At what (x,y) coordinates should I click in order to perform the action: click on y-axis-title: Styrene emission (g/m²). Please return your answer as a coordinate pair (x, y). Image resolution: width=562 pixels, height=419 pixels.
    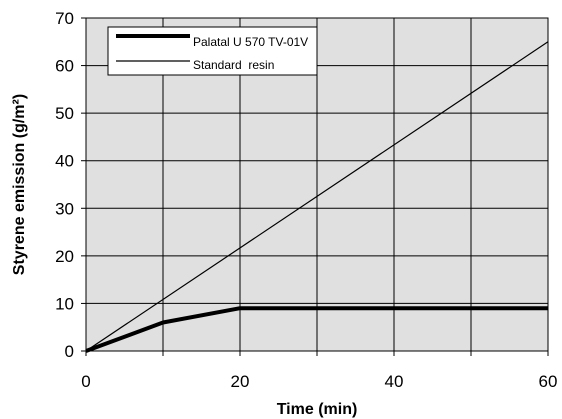
    Looking at the image, I should click on (19, 184).